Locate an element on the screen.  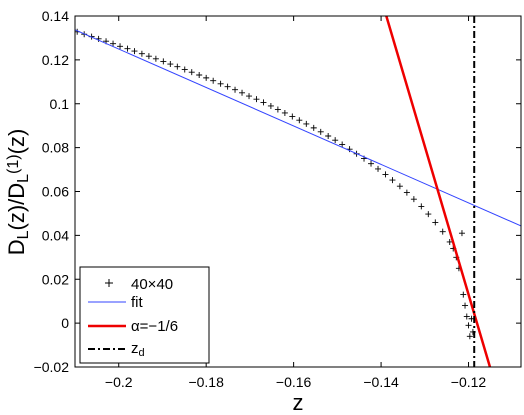
y-axis-label-part: (z)/D is located at coordinates (16, 207).